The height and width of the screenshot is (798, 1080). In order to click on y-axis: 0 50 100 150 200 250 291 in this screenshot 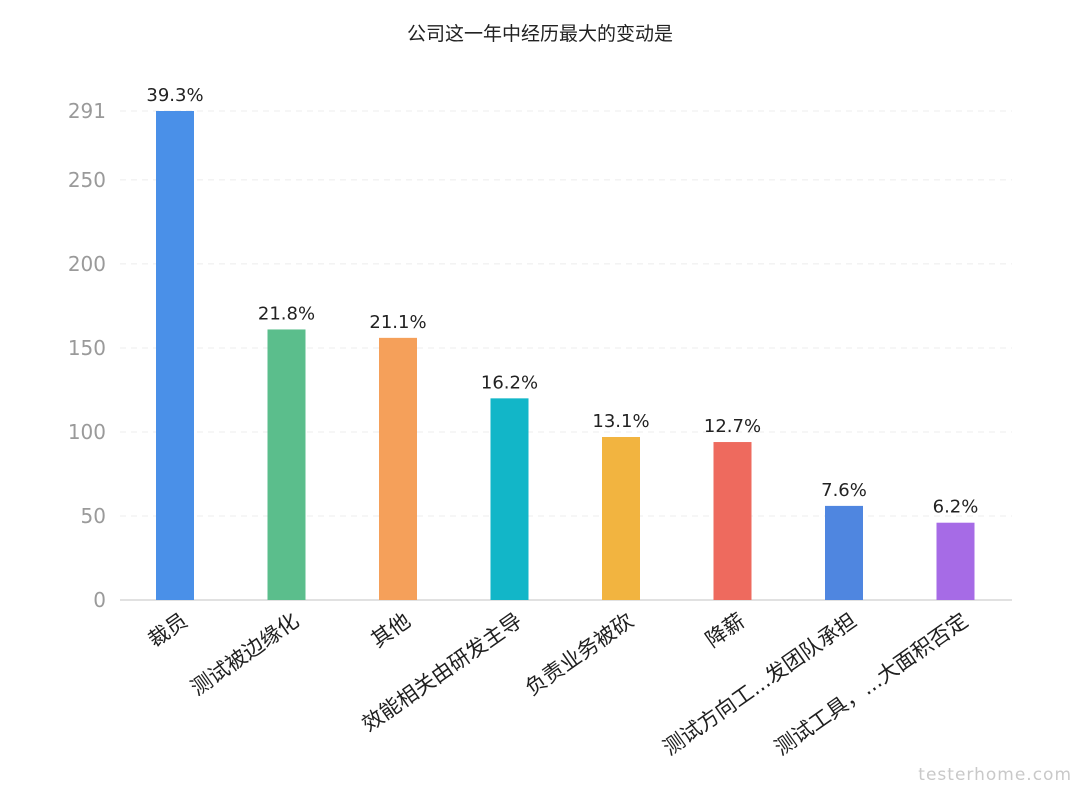, I will do `click(87, 355)`.